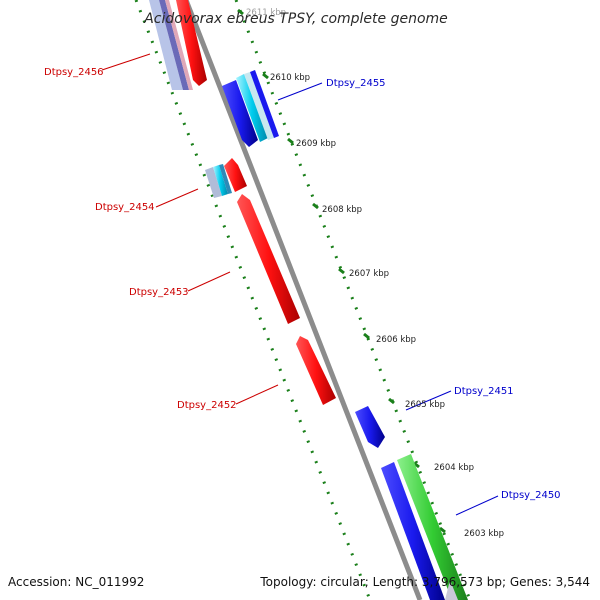 The image size is (600, 600). Describe the element at coordinates (369, 274) in the screenshot. I see `ruler-label: 2607 kbp` at that location.